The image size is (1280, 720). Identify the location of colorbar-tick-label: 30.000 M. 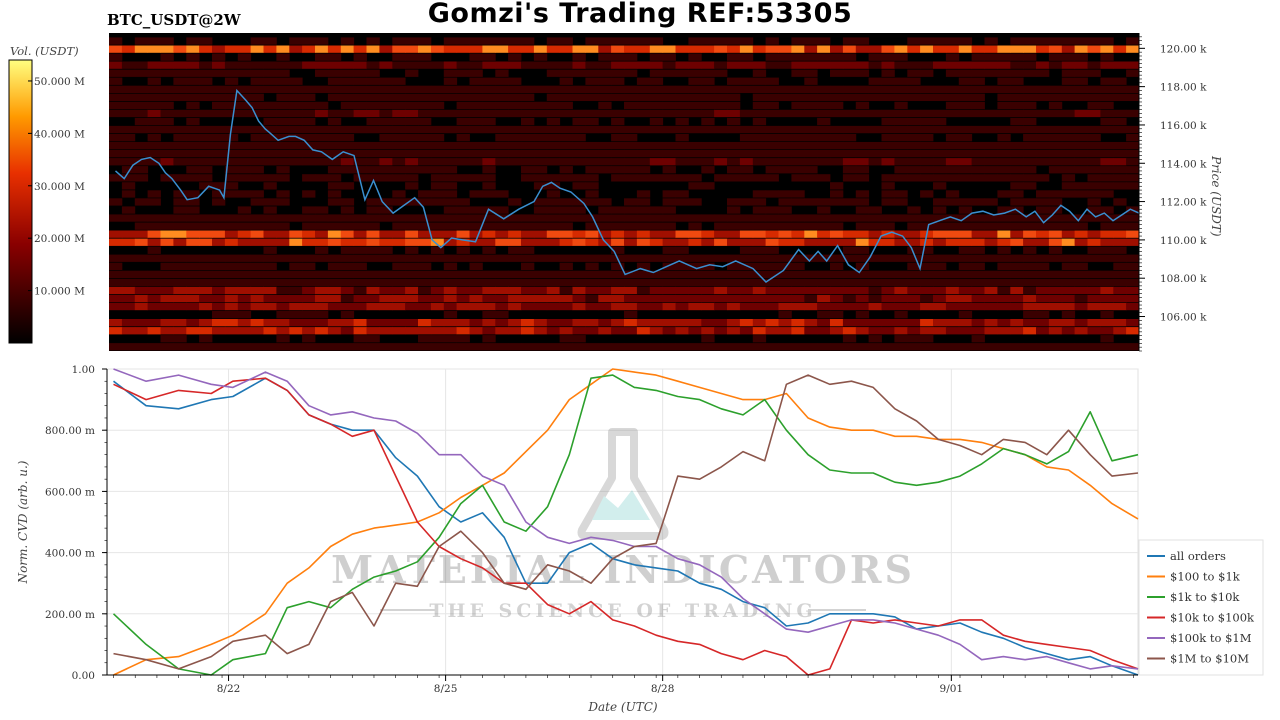
(59, 187).